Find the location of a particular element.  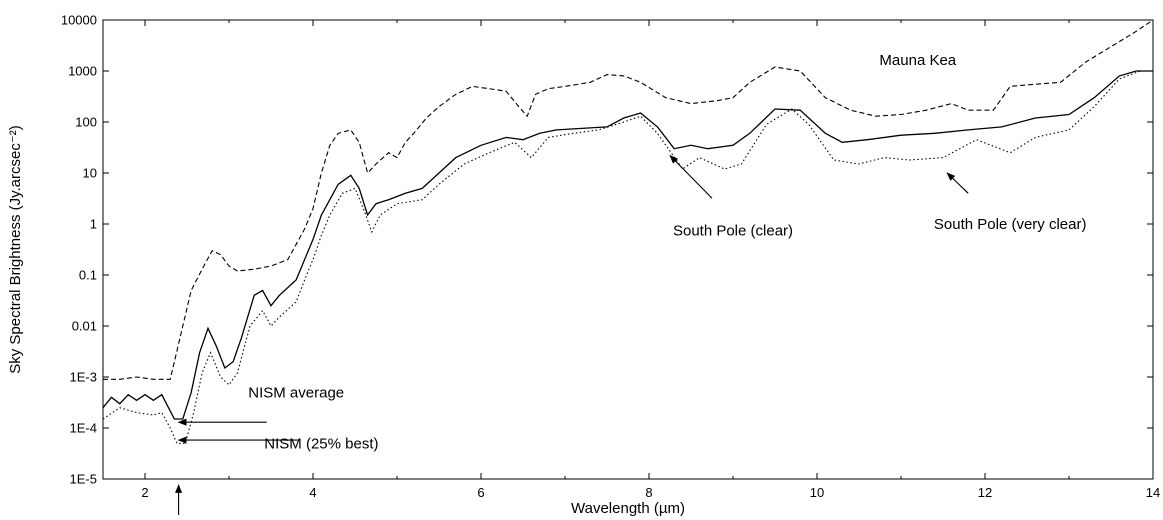

annotation-south-pole-clear: South Pole (clear) is located at coordinates (733, 230).